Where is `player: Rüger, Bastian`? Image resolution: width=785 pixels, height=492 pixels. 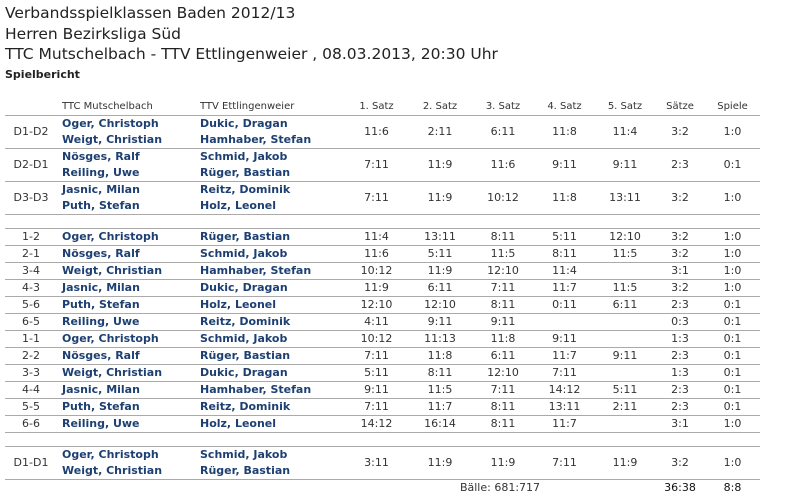 player: Rüger, Bastian is located at coordinates (245, 236).